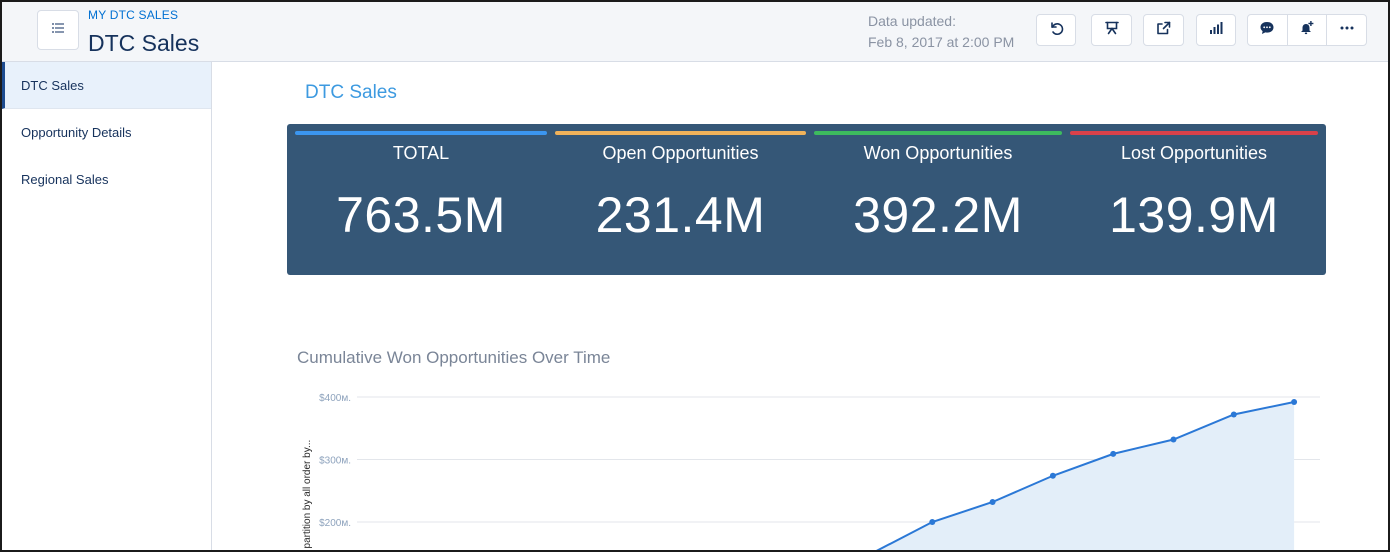 The image size is (1390, 552). I want to click on data-updated-info: Data updated: Feb 8, 2017 at 2:00 PM, so click(941, 32).